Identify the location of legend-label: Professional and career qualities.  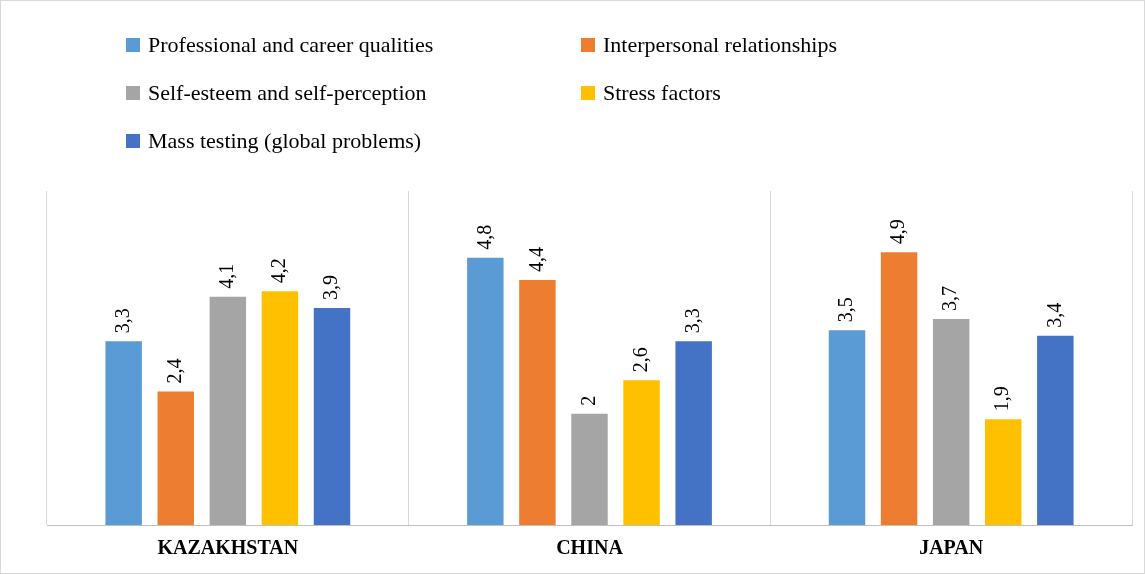
(291, 45).